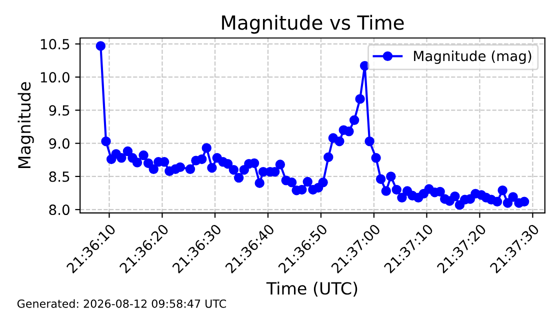 The image size is (560, 314). I want to click on y-tick-label: 8.5, so click(59, 176).